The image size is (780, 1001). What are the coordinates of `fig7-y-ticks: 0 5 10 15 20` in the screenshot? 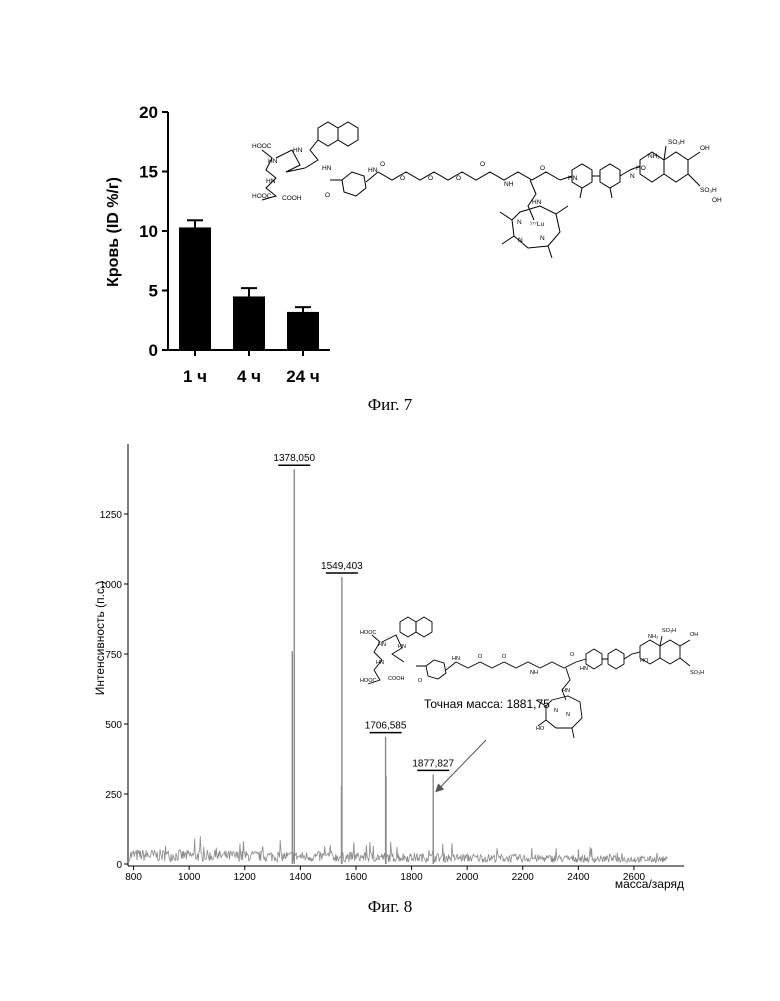 It's located at (153, 231).